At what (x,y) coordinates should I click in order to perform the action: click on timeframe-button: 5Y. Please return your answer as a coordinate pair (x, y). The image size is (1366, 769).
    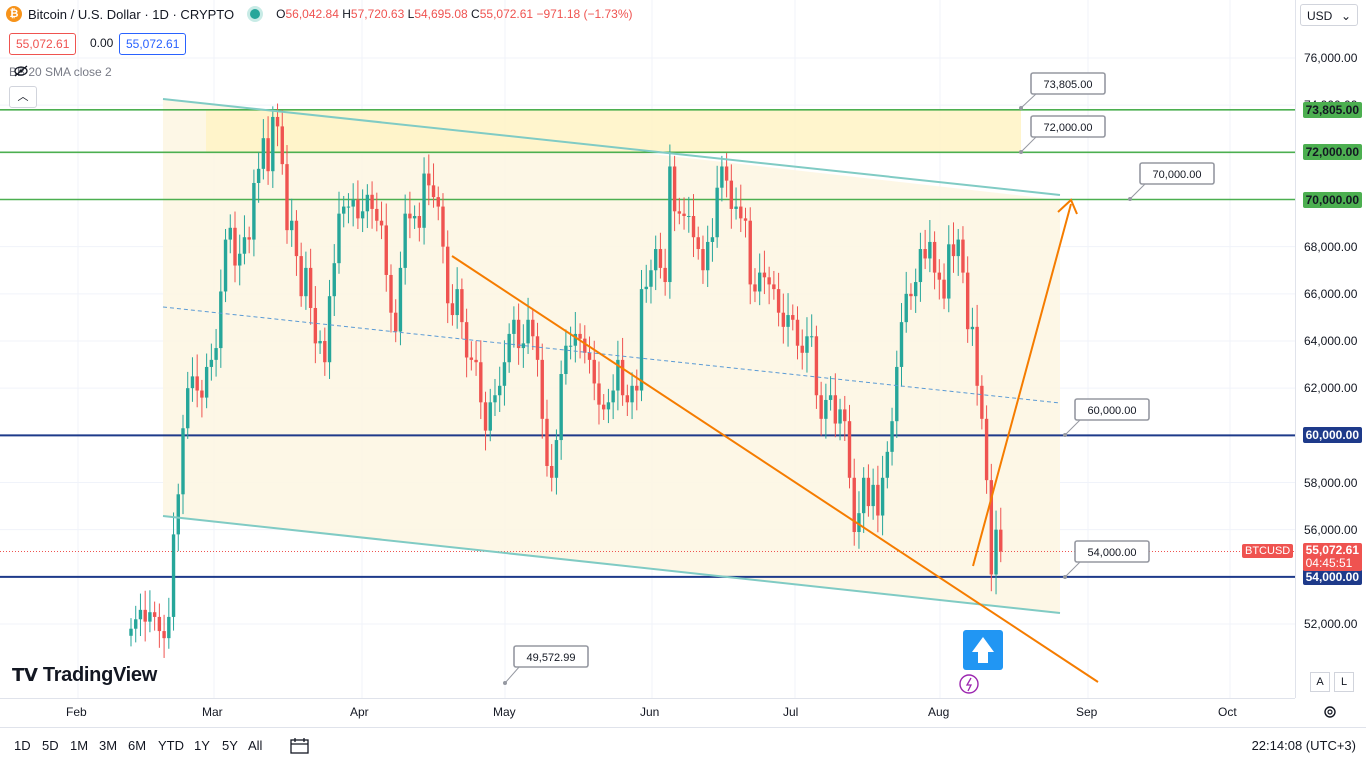
    Looking at the image, I should click on (230, 745).